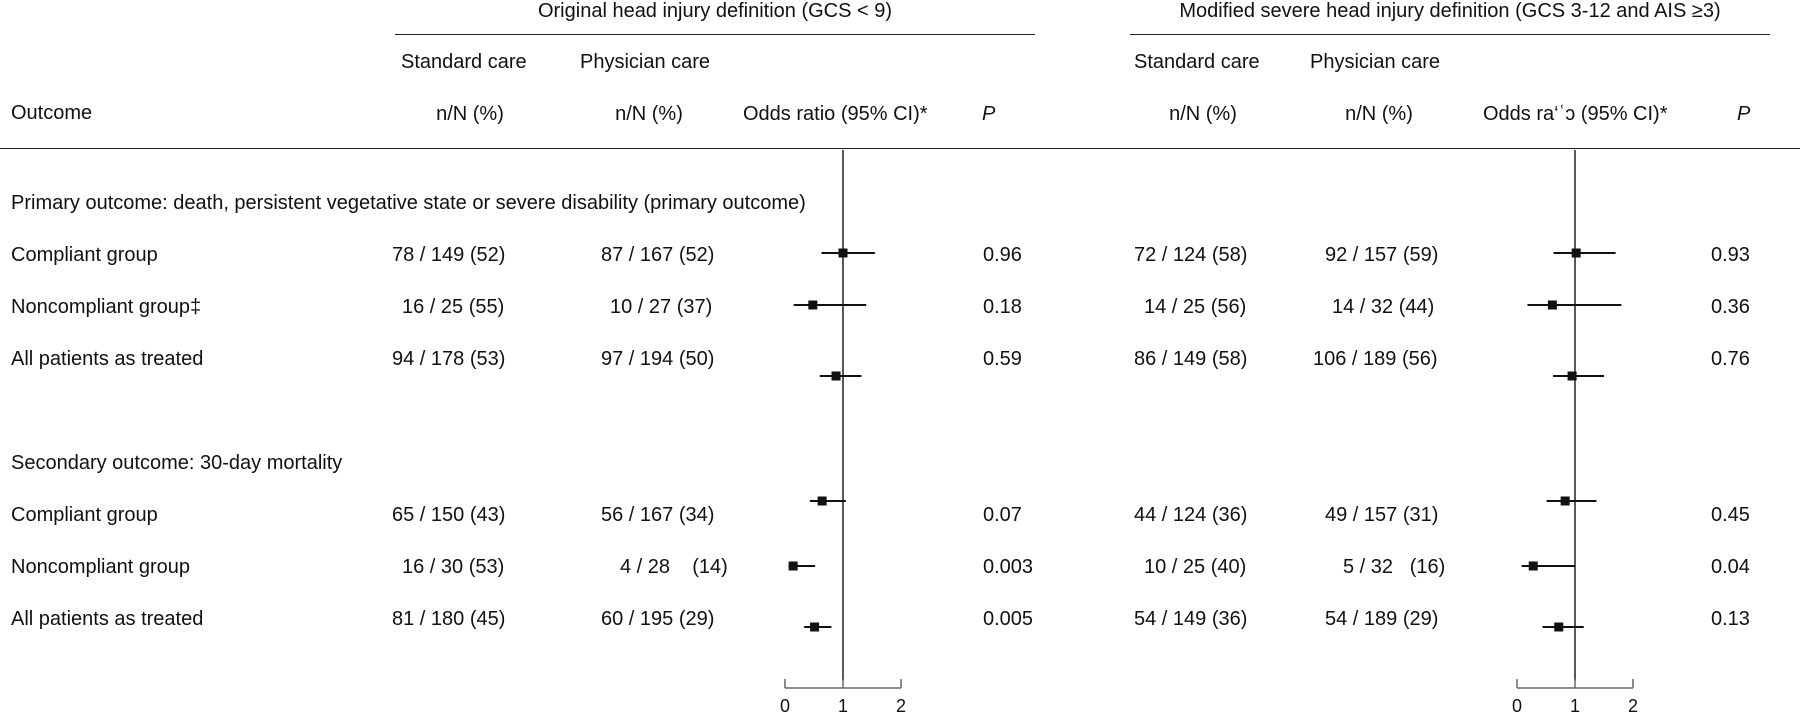  I want to click on right-physician-value: 14 / 32 (44), so click(1383, 307).